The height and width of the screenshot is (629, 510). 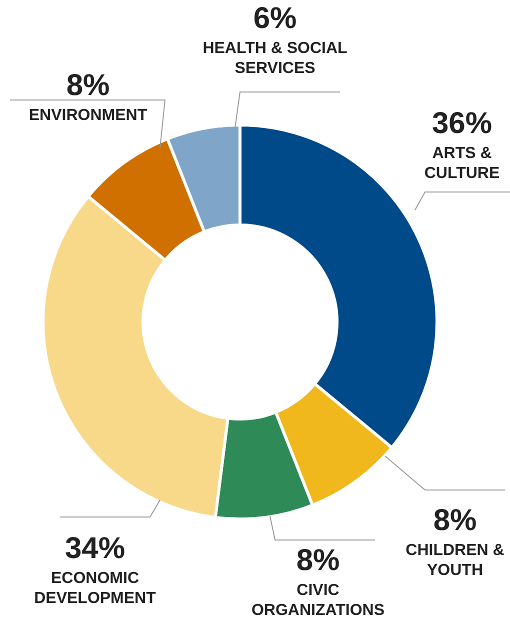 What do you see at coordinates (275, 18) in the screenshot?
I see `data-label: 6%` at bounding box center [275, 18].